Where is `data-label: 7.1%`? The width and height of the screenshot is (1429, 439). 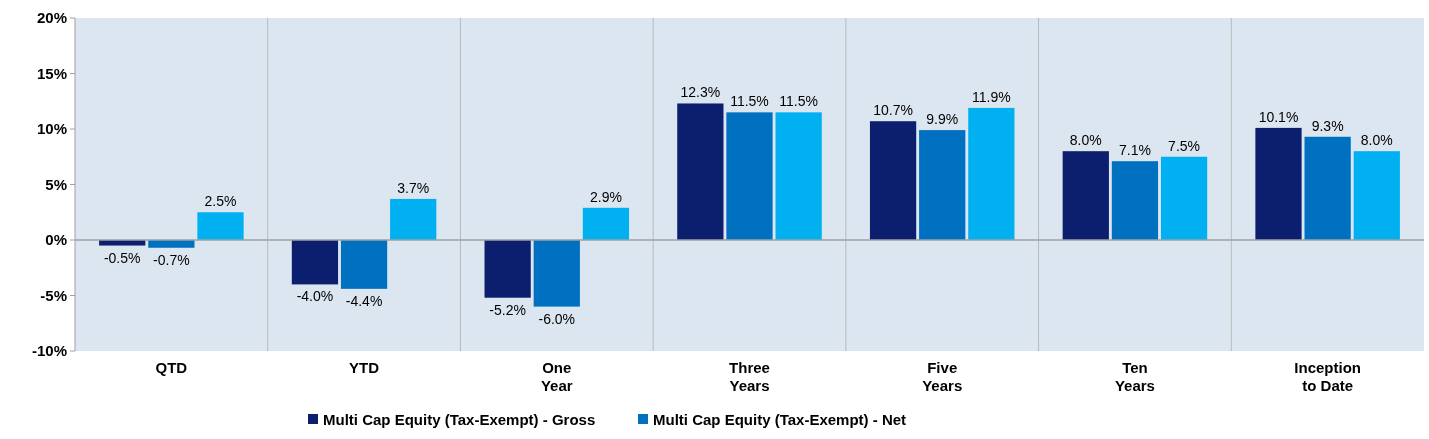 data-label: 7.1% is located at coordinates (1134, 150).